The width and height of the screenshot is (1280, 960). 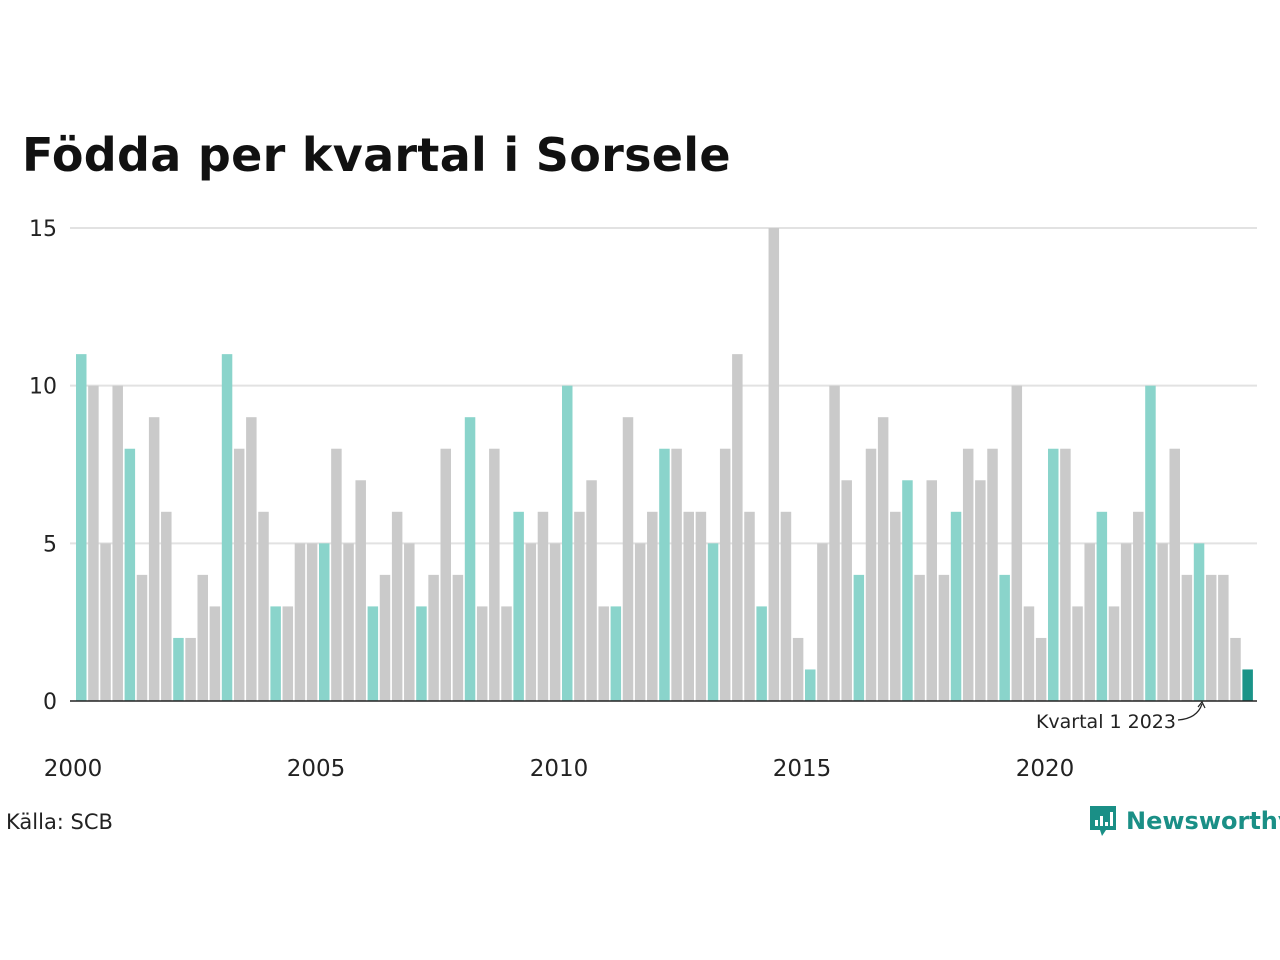 I want to click on annotation-arrow, so click(x=1190, y=712).